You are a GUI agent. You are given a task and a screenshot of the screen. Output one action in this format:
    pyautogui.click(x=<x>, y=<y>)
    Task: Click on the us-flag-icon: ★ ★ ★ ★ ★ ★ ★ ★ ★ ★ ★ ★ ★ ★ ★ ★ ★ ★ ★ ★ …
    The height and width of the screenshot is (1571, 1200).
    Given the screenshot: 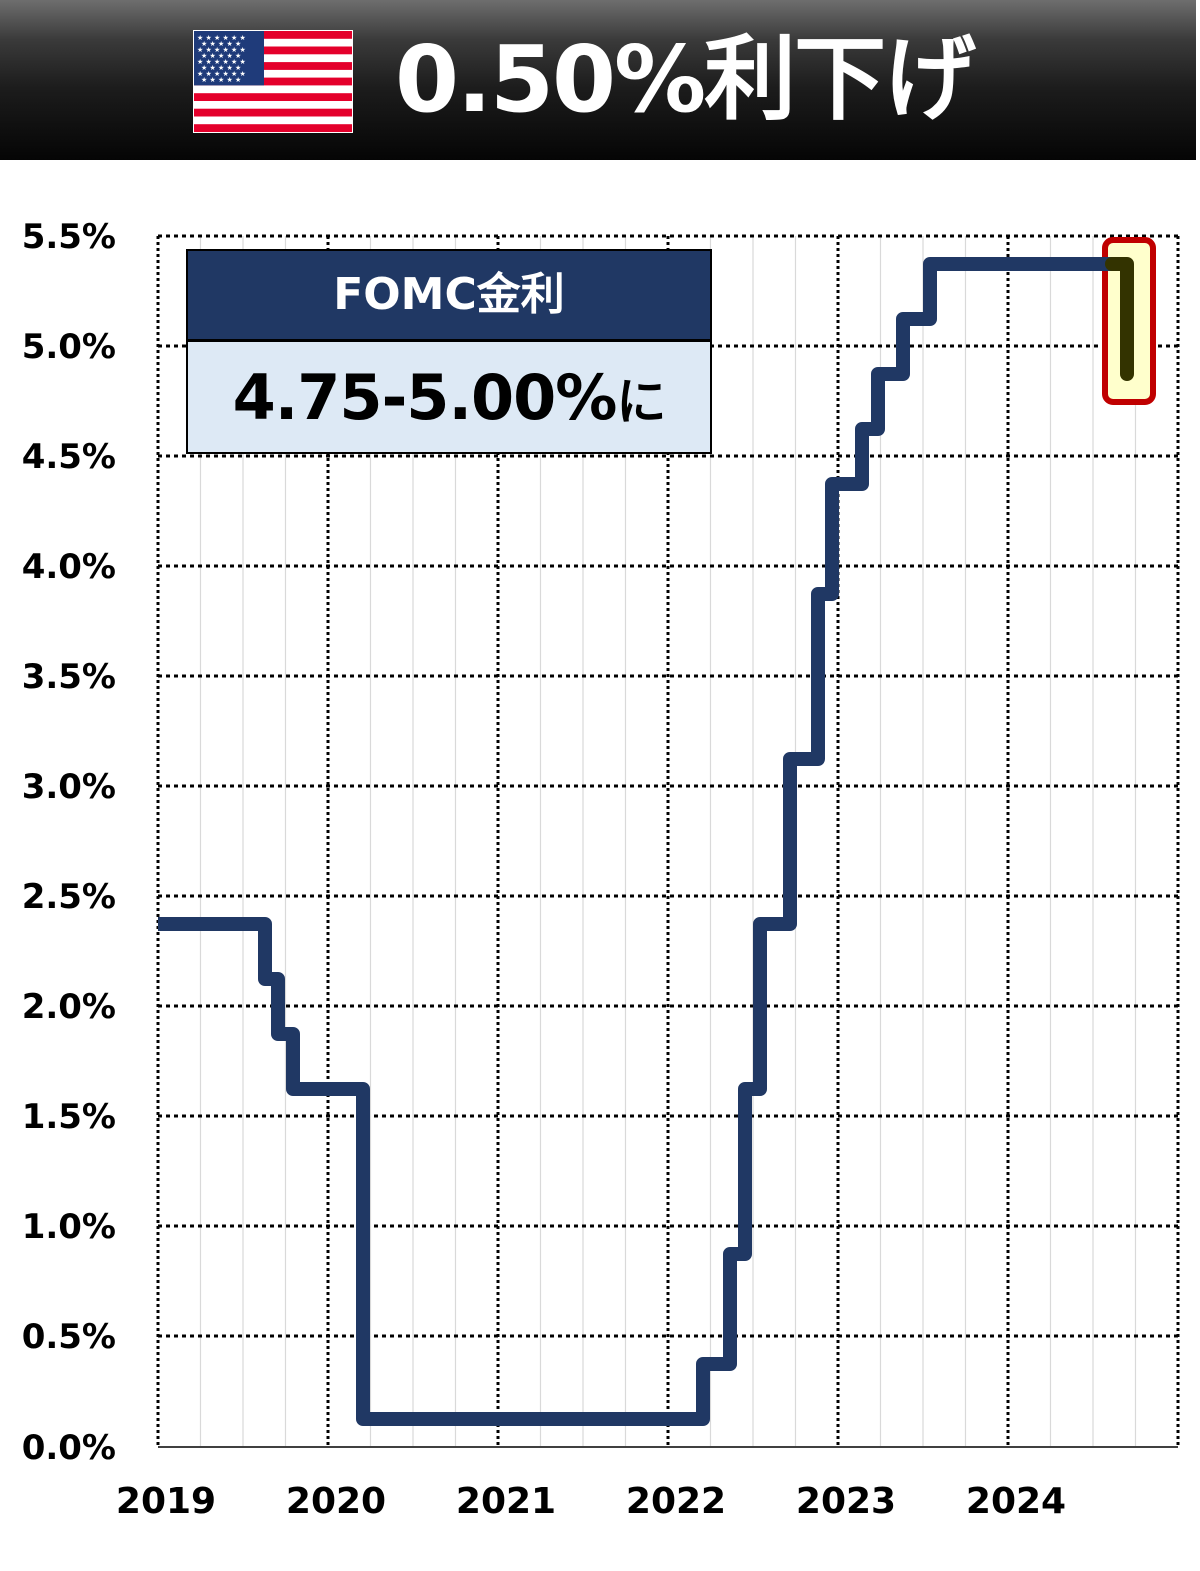 What is the action you would take?
    pyautogui.click(x=273, y=81)
    